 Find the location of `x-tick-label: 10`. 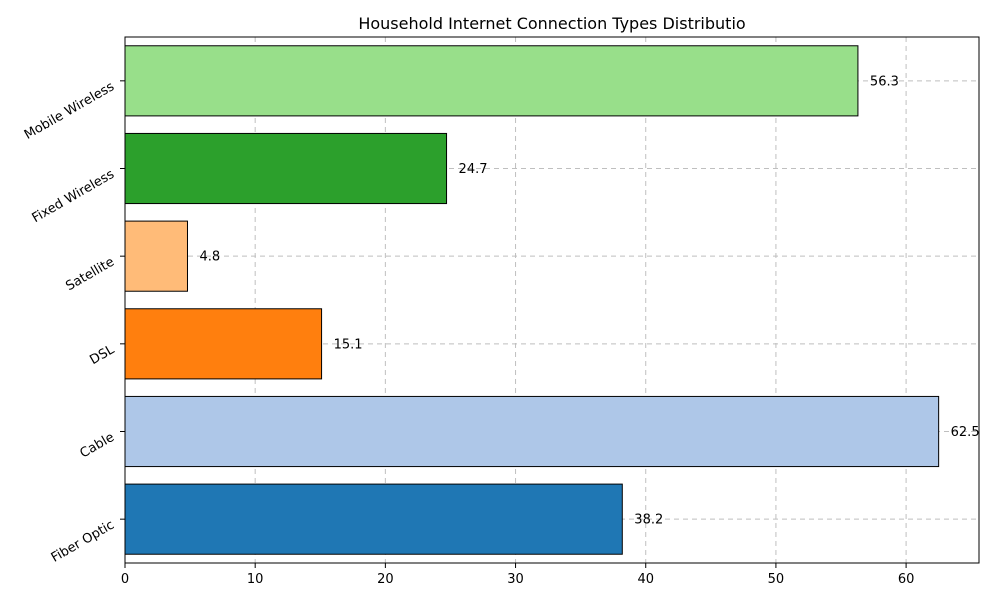

x-tick-label: 10 is located at coordinates (255, 579).